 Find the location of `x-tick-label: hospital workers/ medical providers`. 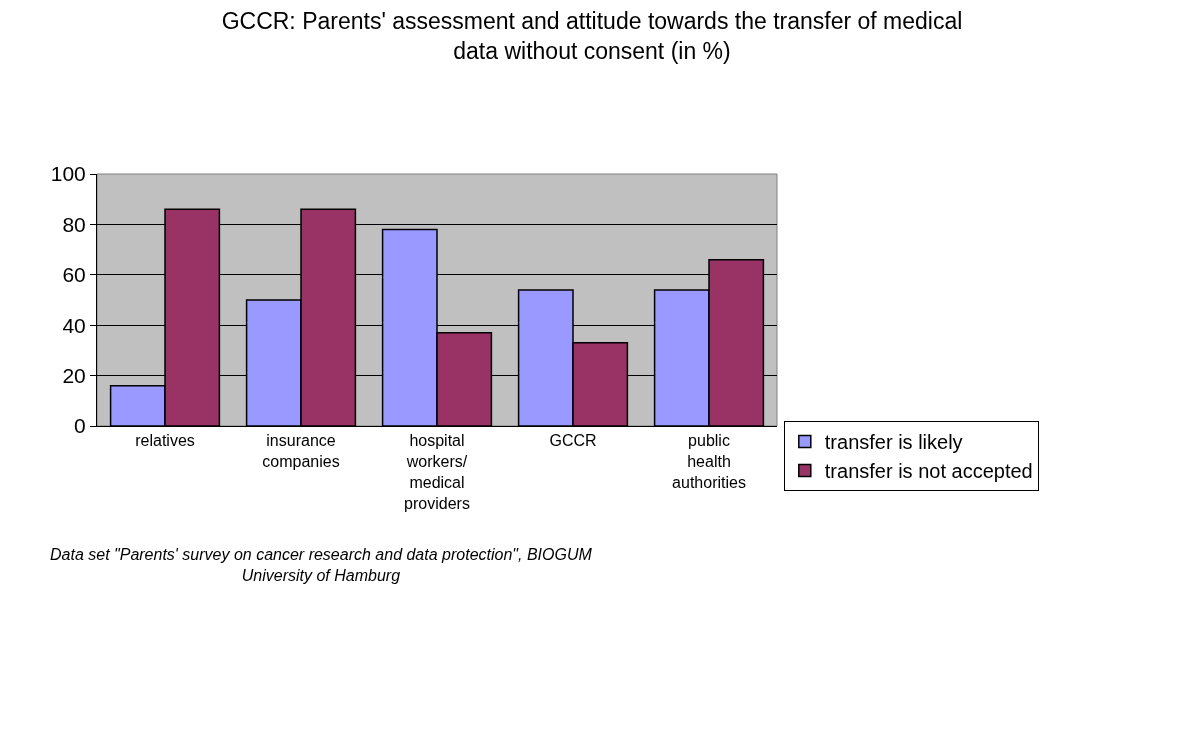

x-tick-label: hospital workers/ medical providers is located at coordinates (437, 472).